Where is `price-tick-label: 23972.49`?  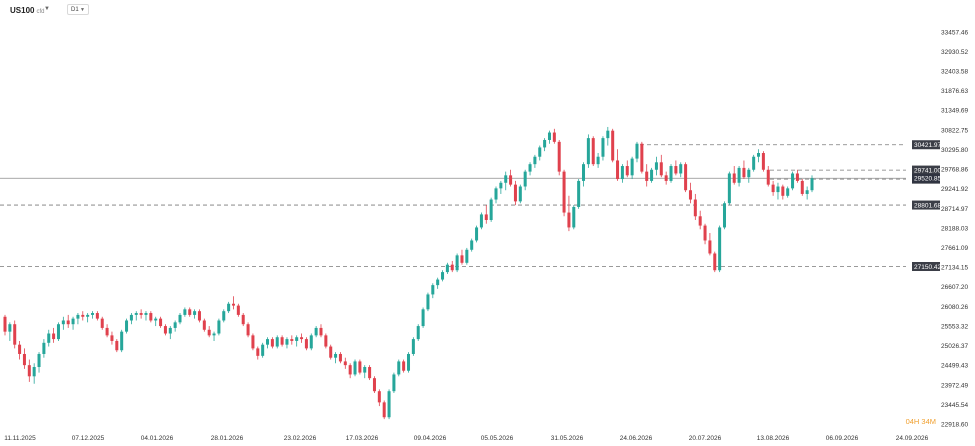 price-tick-label: 23972.49 is located at coordinates (954, 385).